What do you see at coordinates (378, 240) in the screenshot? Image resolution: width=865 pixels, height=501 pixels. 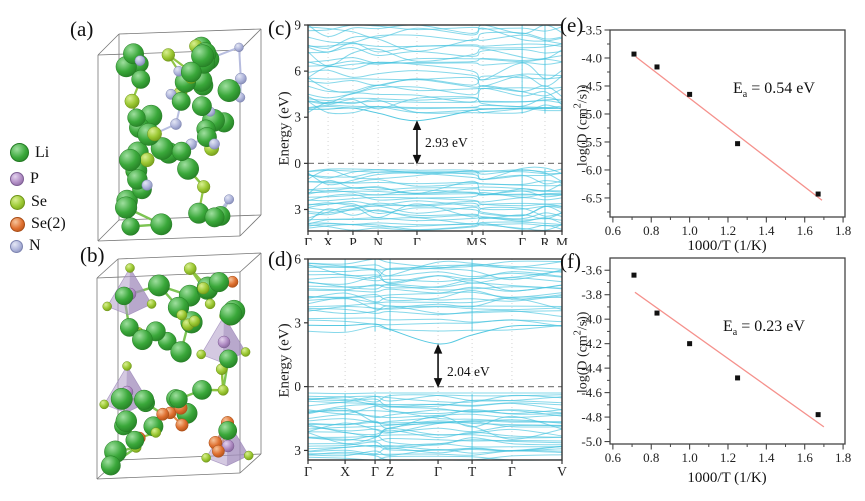 I see `svg-text: N` at bounding box center [378, 240].